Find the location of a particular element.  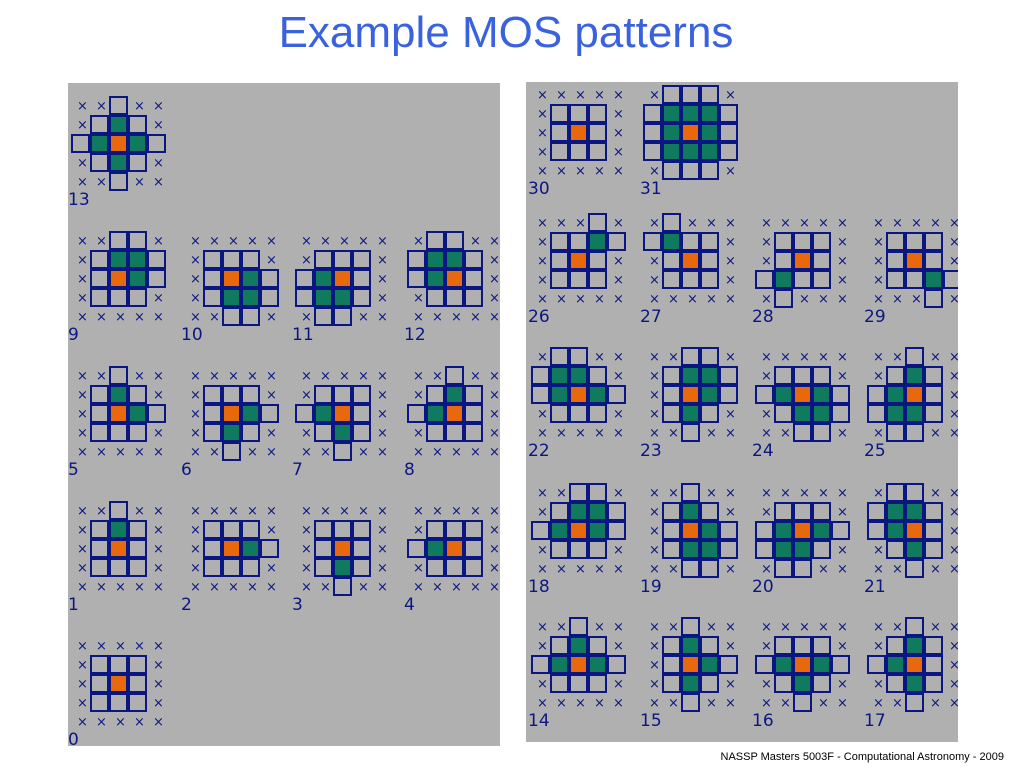

pattern-0: × × × × ×× ×× ×× ×× × × × ×0 is located at coordinates (116, 692).